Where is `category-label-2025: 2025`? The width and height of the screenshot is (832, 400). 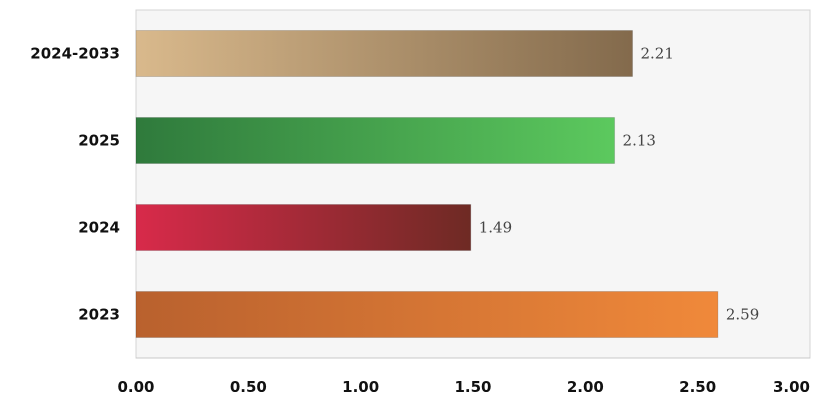
category-label-2025: 2025 is located at coordinates (99, 141).